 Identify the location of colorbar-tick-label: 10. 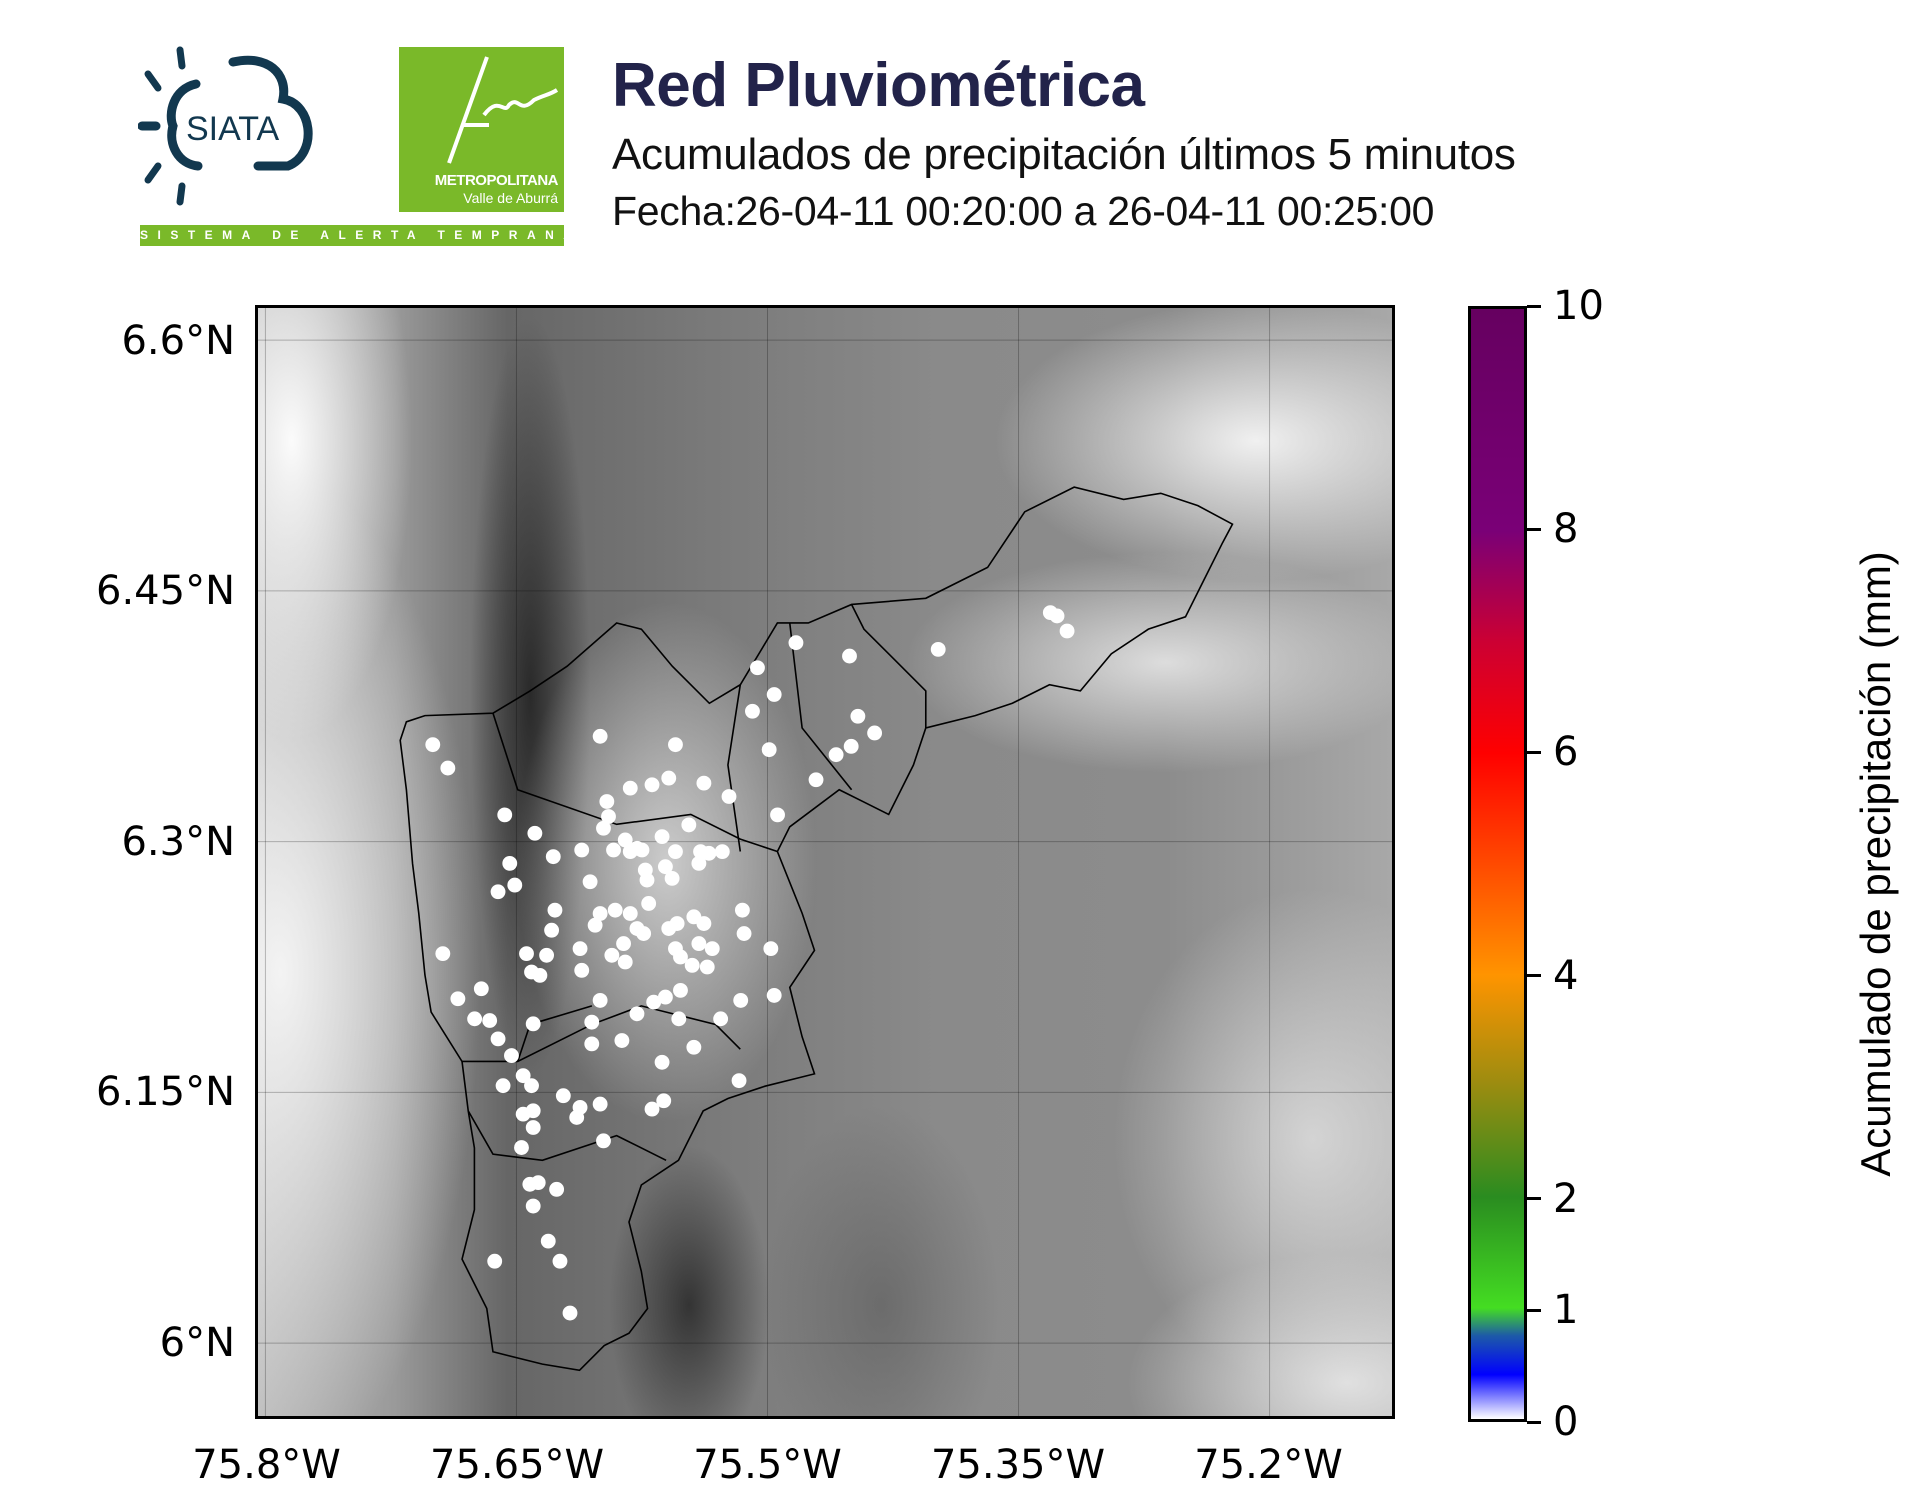
(1578, 306).